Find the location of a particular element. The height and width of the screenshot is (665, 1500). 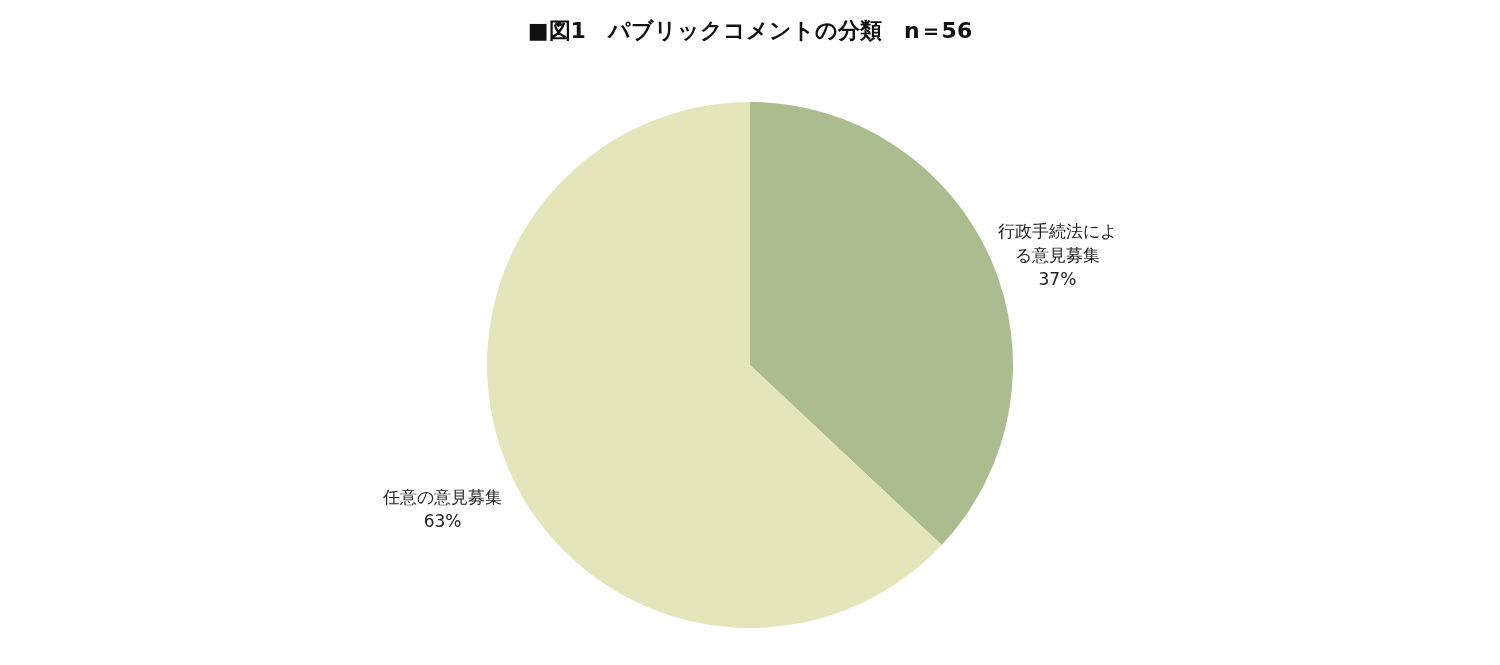

slice-label: 任意の意見募集 is located at coordinates (442, 497).